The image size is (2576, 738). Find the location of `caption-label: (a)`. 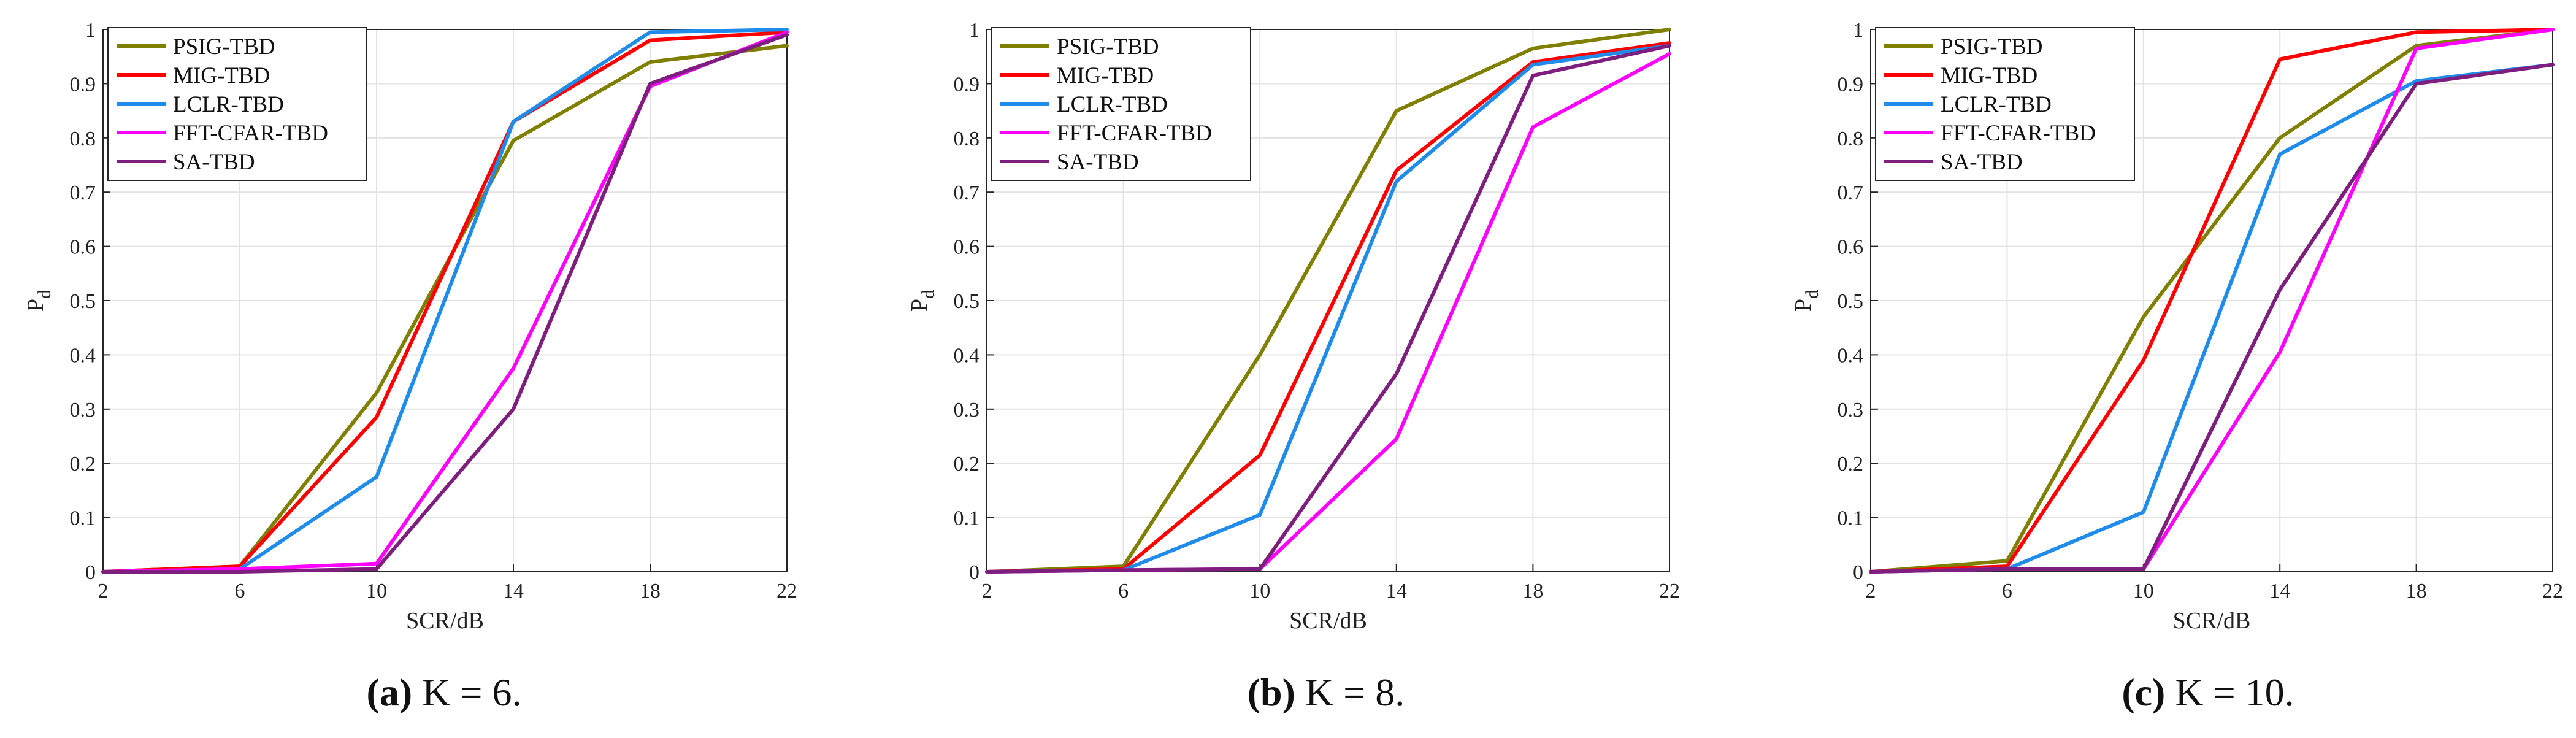

caption-label: (a) is located at coordinates (390, 692).